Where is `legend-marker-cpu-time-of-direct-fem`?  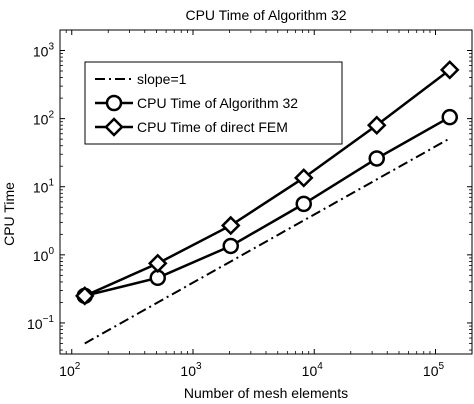 legend-marker-cpu-time-of-direct-fem is located at coordinates (114, 127).